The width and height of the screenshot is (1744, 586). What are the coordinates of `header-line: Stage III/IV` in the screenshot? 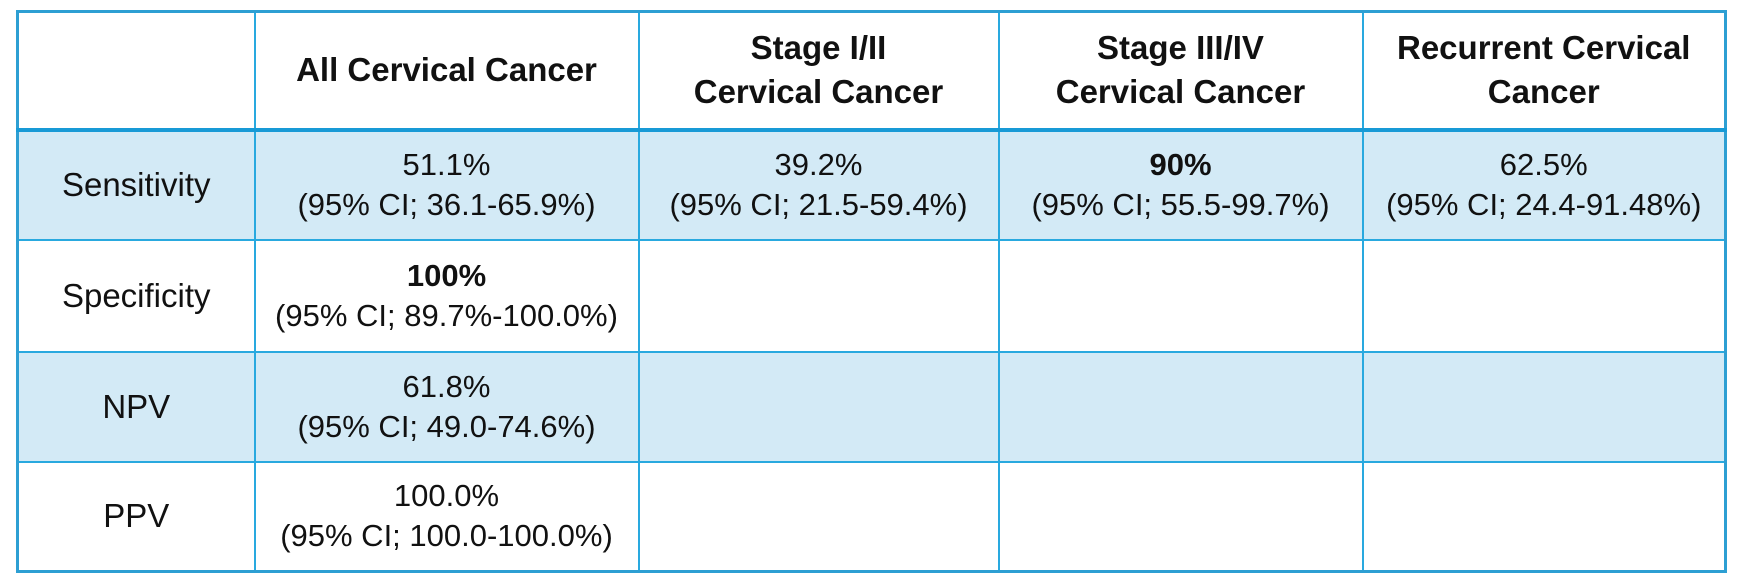 It's located at (1180, 48).